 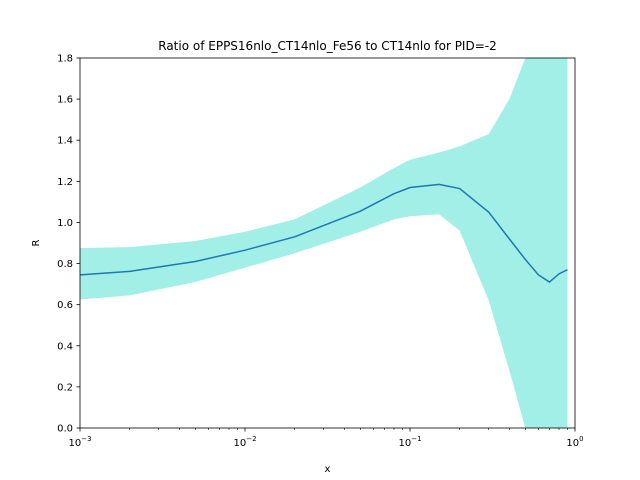 What do you see at coordinates (68, 244) in the screenshot?
I see `y-axis-ticks: 0.0 0.2 0.4 0.6 0.8 1.0 1.2 1.4 1.6 1.8` at bounding box center [68, 244].